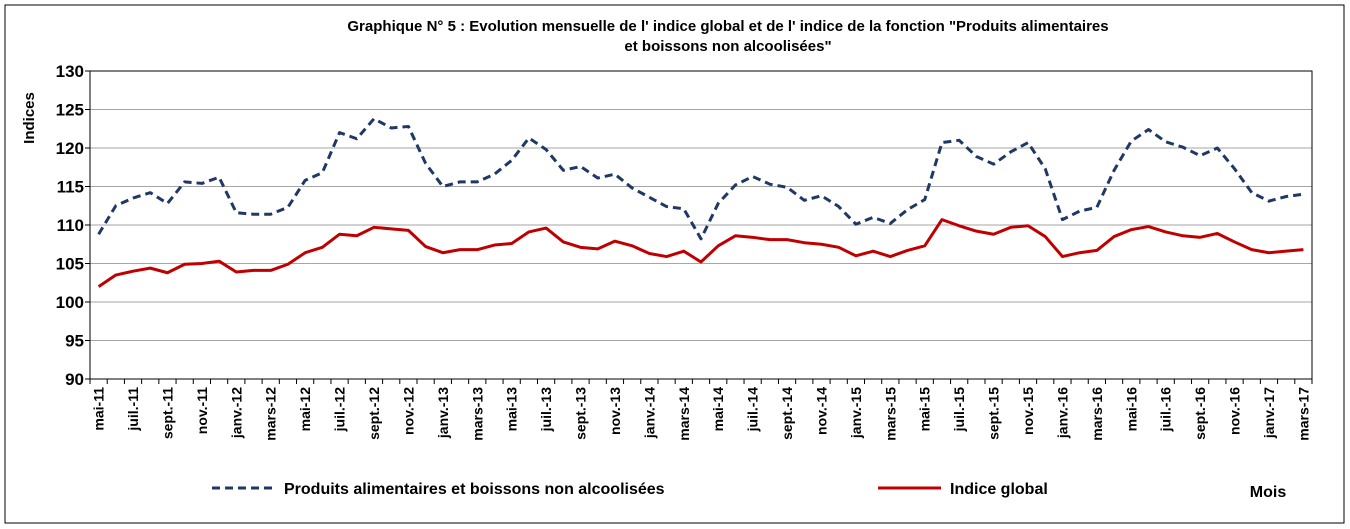 Image resolution: width=1350 pixels, height=529 pixels. I want to click on x-tick-label: mai-13, so click(512, 409).